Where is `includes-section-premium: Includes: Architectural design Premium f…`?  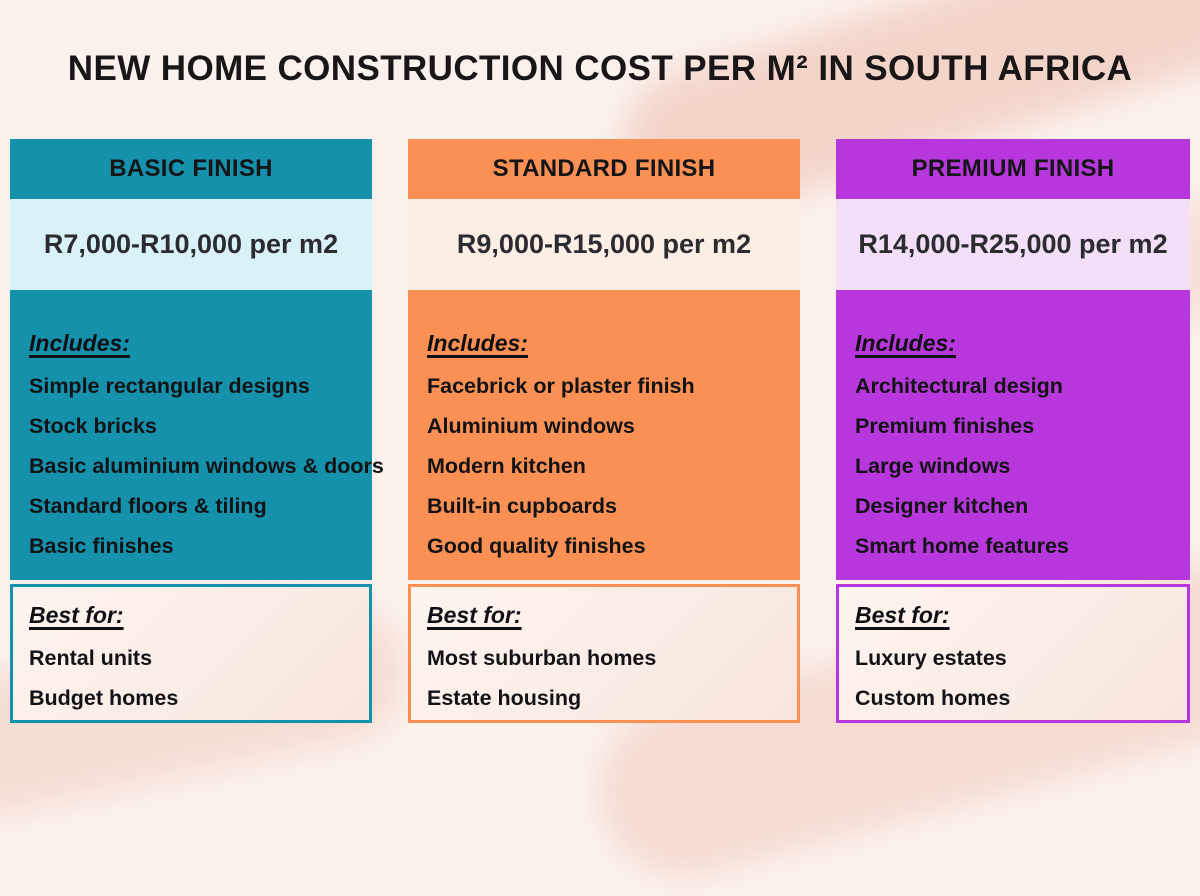
includes-section-premium: Includes: Architectural design Premium f… is located at coordinates (1013, 434).